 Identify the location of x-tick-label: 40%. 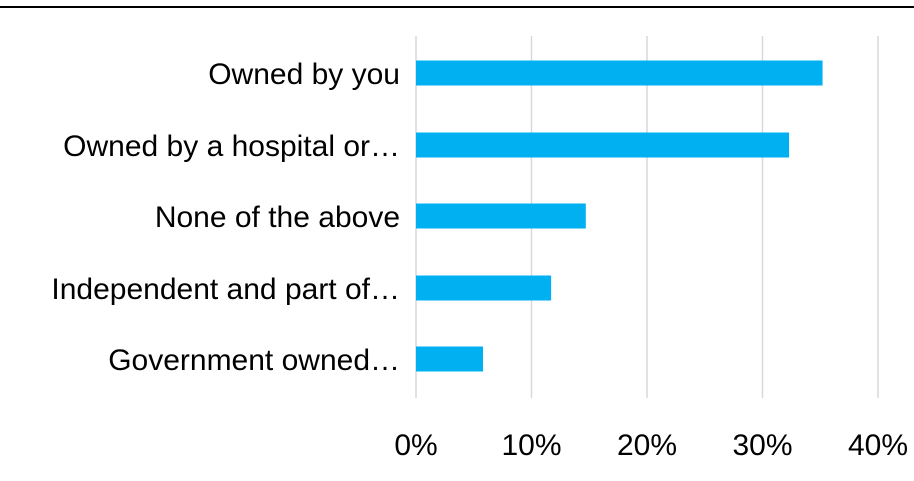
(878, 445).